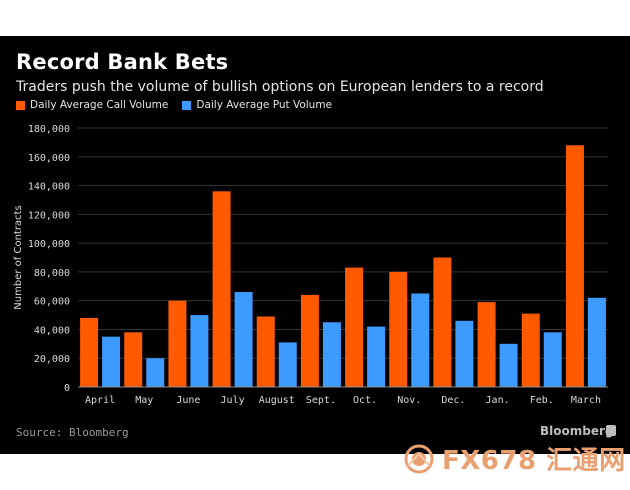 The height and width of the screenshot is (490, 630). I want to click on y-axis-label: Number of Contracts, so click(18, 257).